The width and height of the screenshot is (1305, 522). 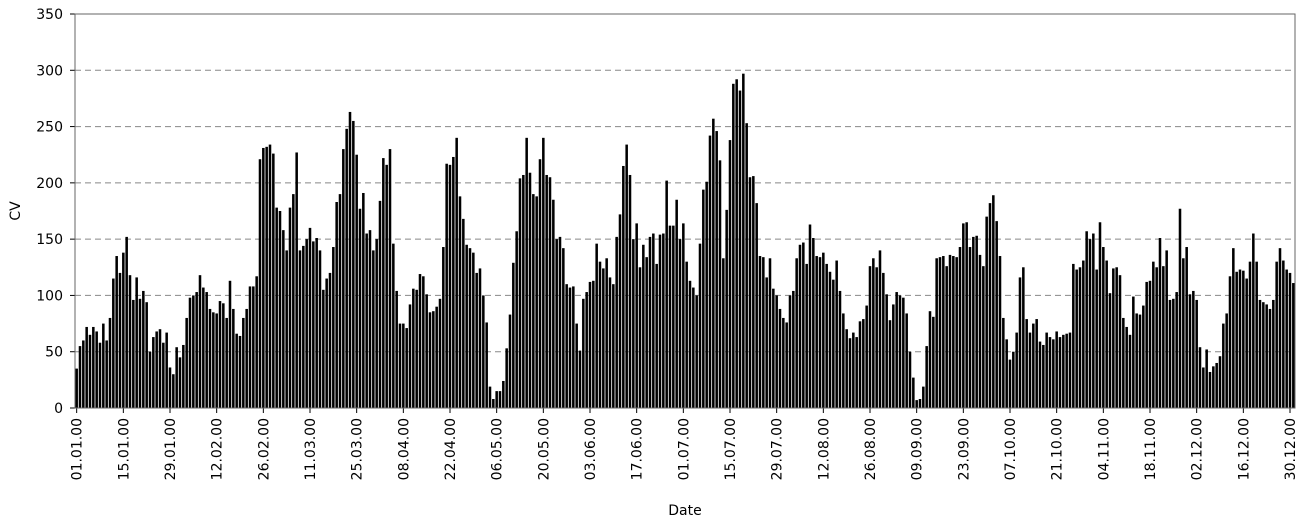 What do you see at coordinates (358, 449) in the screenshot?
I see `x-tick-label: 25.03.00` at bounding box center [358, 449].